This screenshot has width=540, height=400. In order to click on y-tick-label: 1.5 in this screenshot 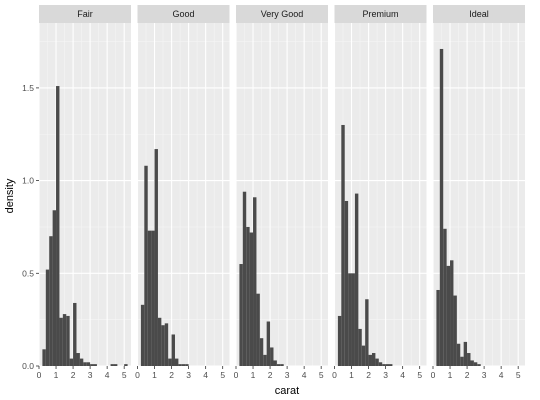, I will do `click(28, 88)`.